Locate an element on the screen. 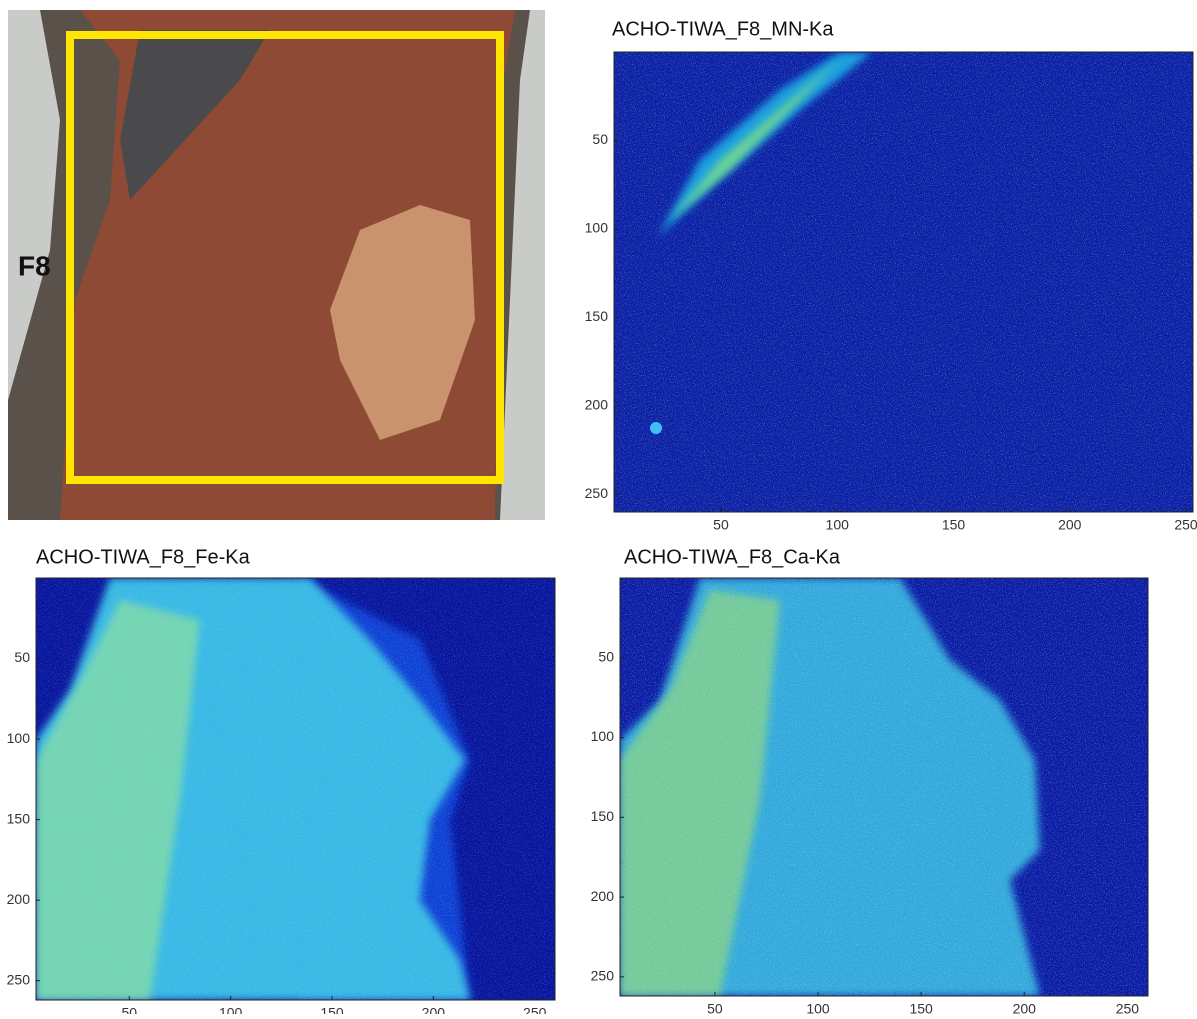  light-patch is located at coordinates (402, 322).